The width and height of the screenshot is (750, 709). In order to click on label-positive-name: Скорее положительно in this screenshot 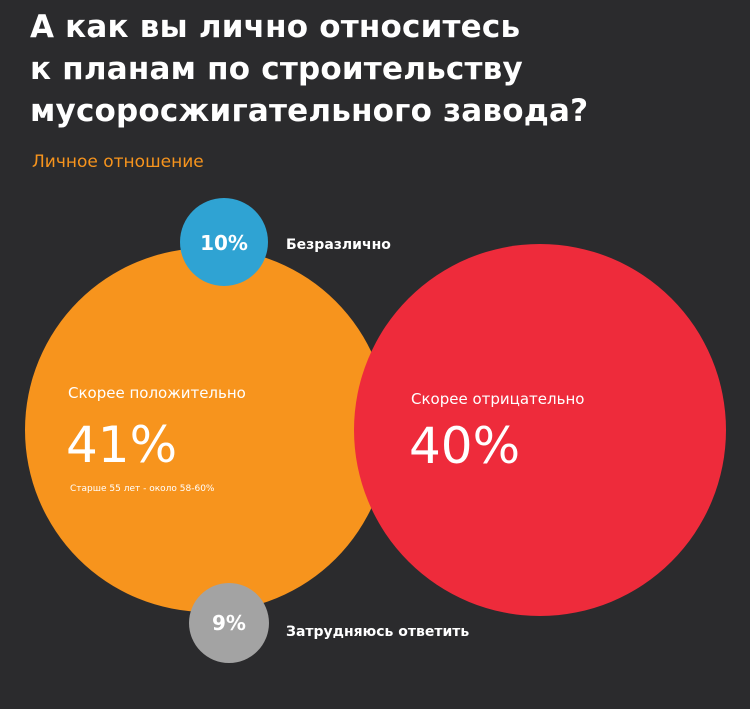, I will do `click(157, 393)`.